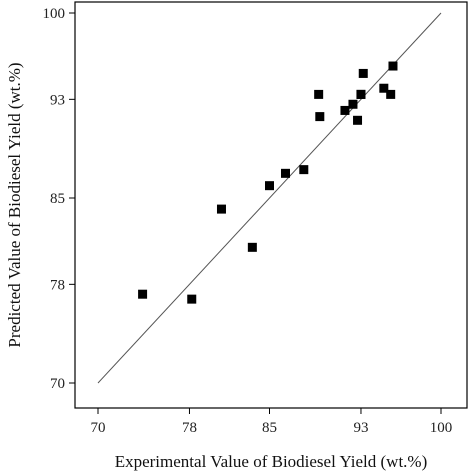 This screenshot has width=474, height=474. Describe the element at coordinates (189, 428) in the screenshot. I see `x-tick-label: 78` at that location.